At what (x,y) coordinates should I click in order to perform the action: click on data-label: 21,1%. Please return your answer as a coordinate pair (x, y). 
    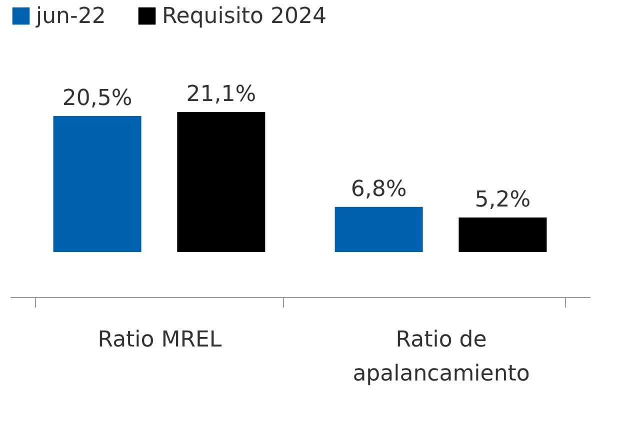
    Looking at the image, I should click on (221, 94).